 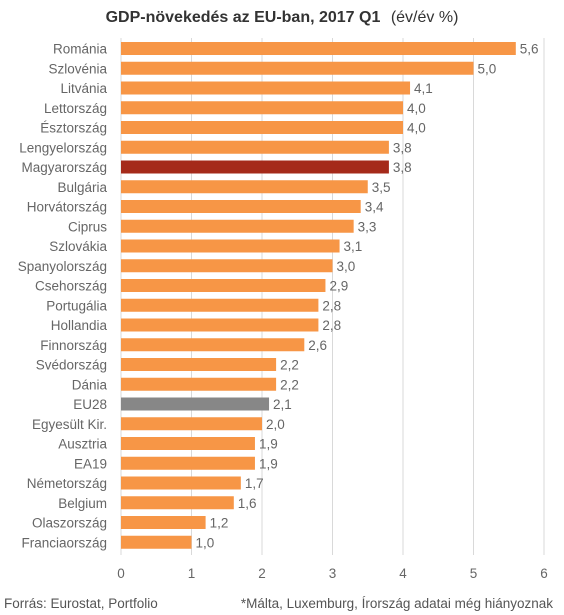 I want to click on value-label-egyesult-kir: 2,0, so click(x=275, y=424).